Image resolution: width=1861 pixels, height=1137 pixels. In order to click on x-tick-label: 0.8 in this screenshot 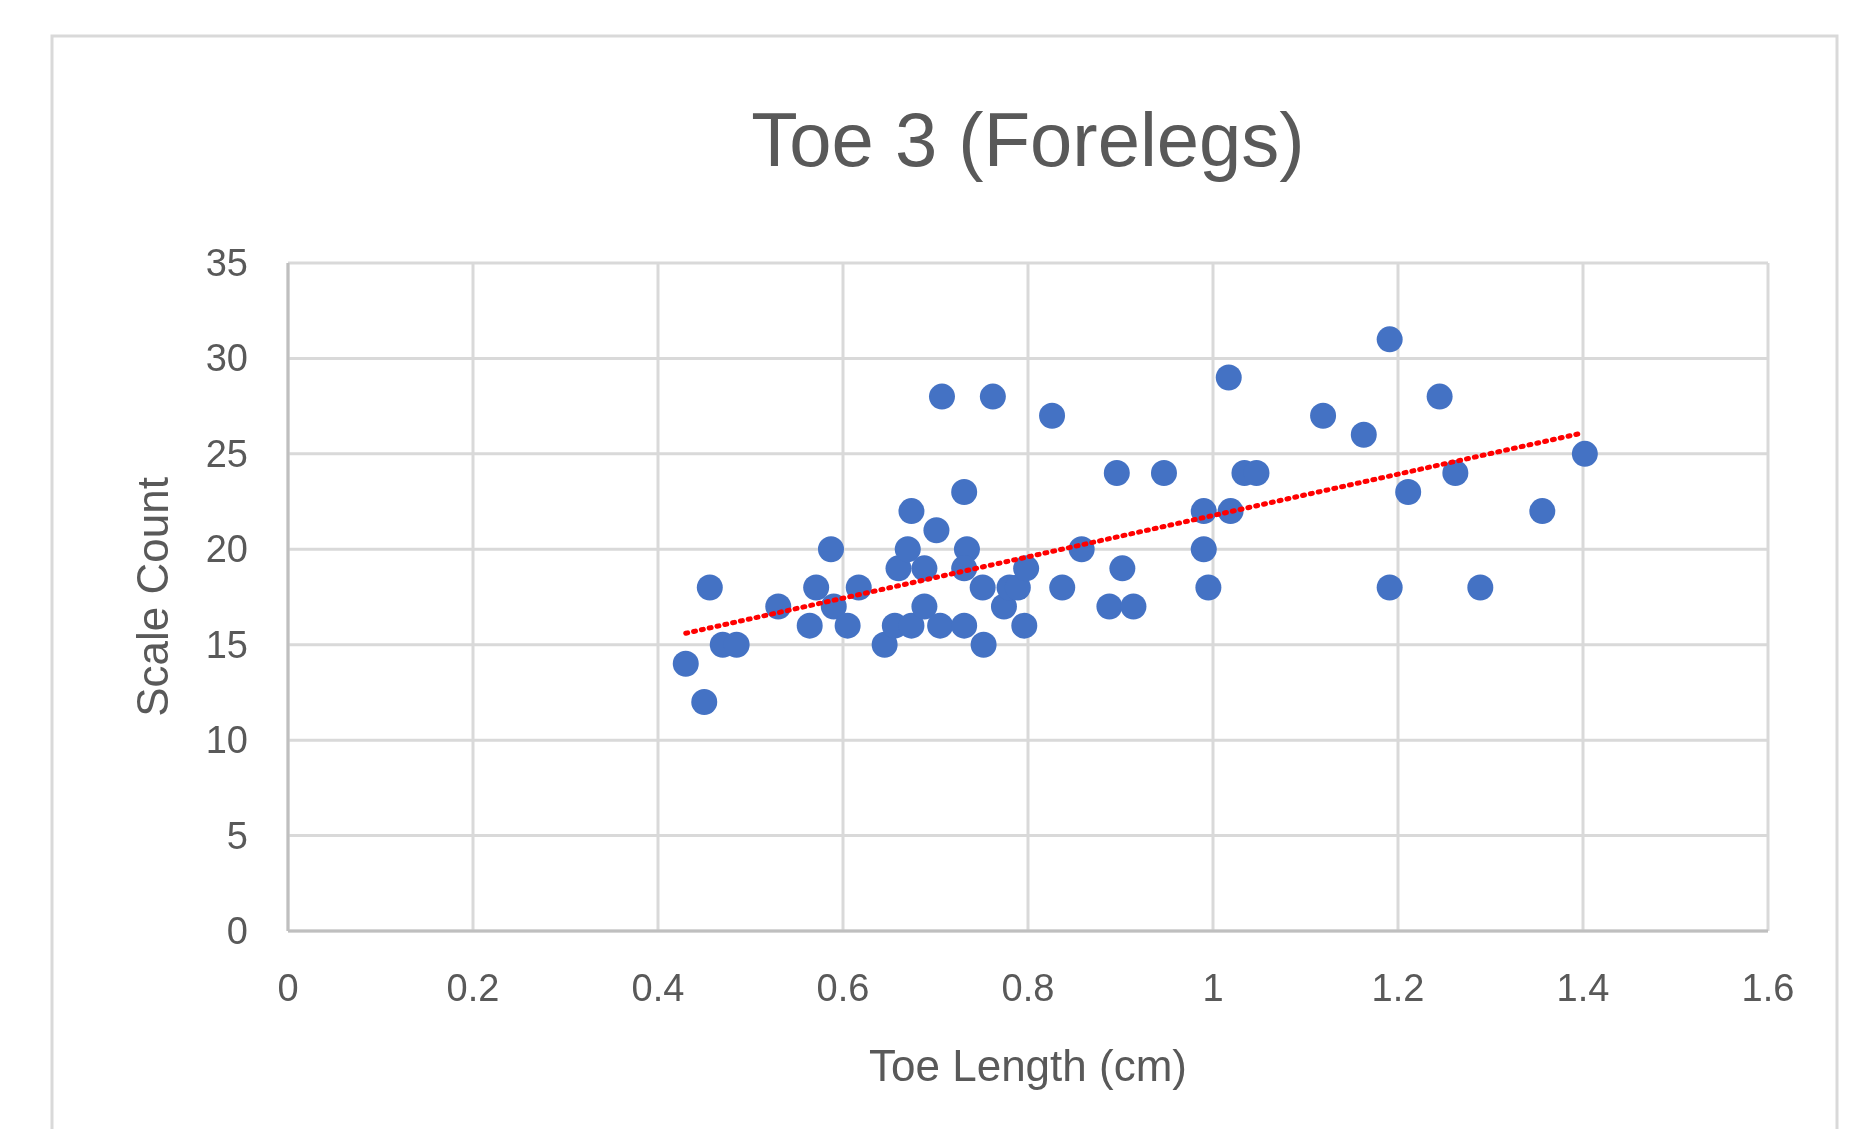, I will do `click(1028, 988)`.